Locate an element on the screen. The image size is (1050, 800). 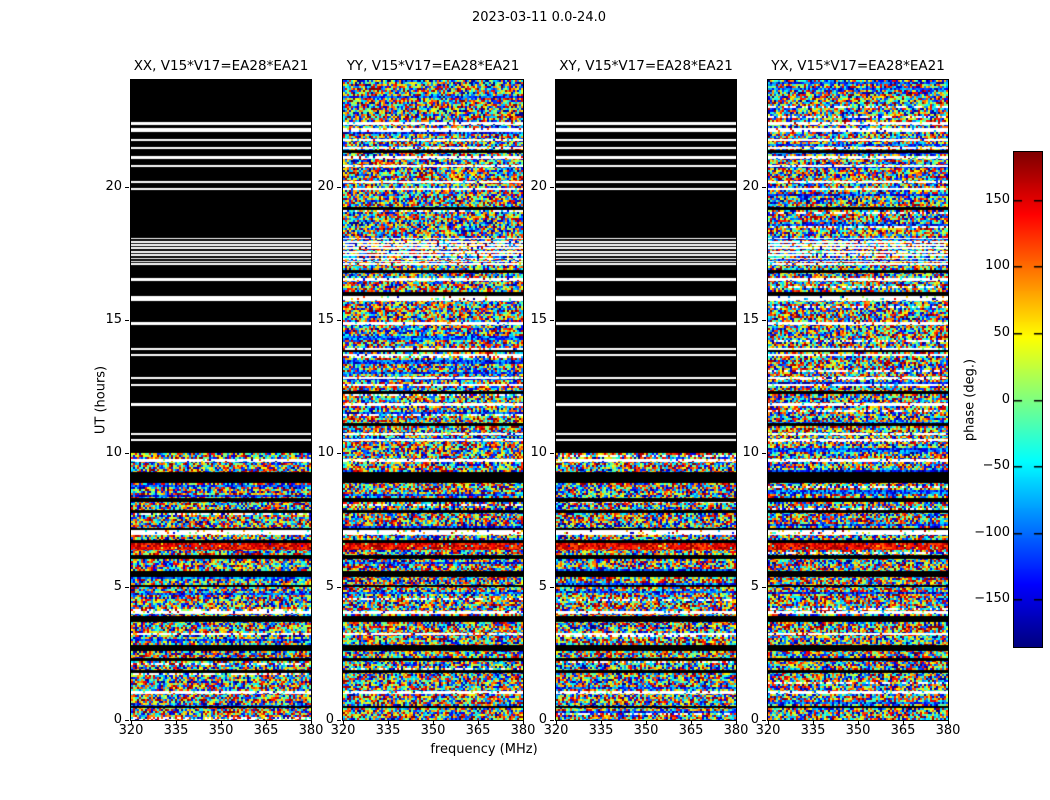
colorbar-tick-label: 0 is located at coordinates (1005, 399).